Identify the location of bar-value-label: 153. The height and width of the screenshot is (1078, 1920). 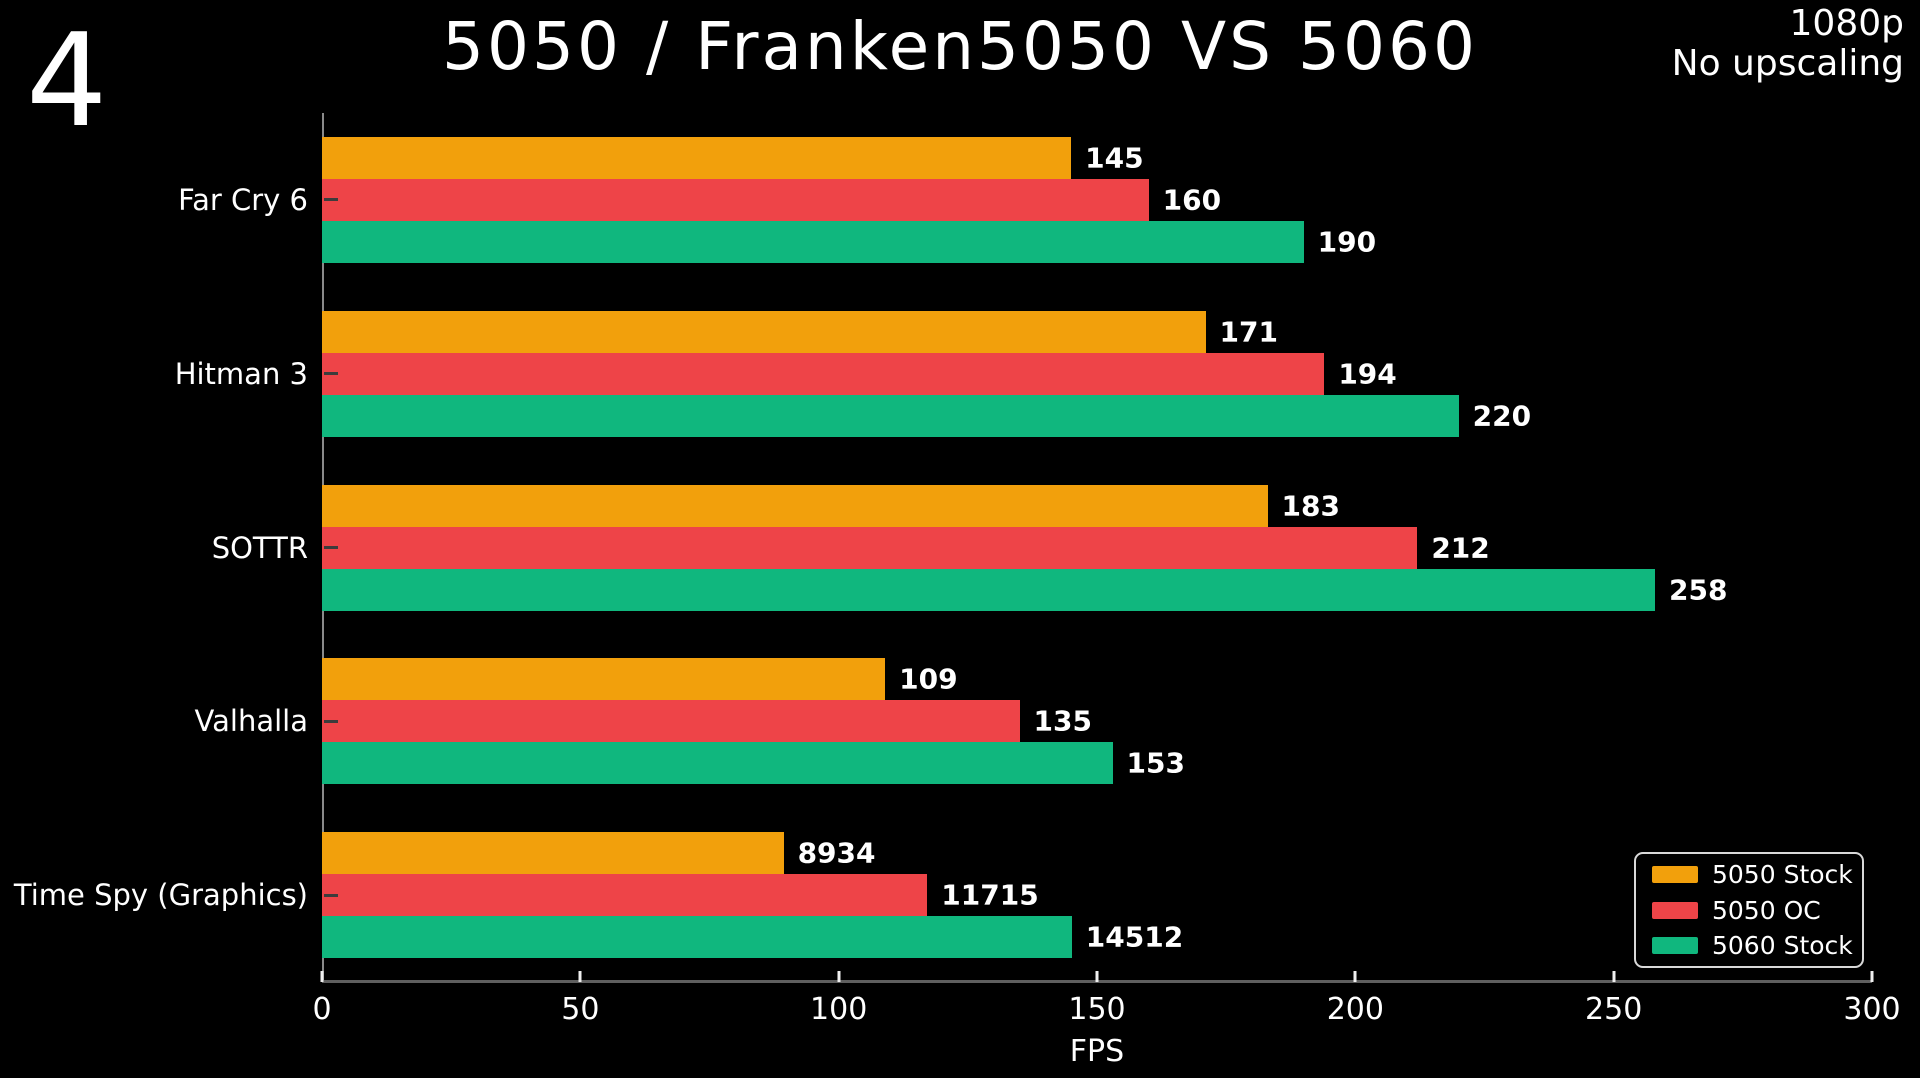
(1155, 763).